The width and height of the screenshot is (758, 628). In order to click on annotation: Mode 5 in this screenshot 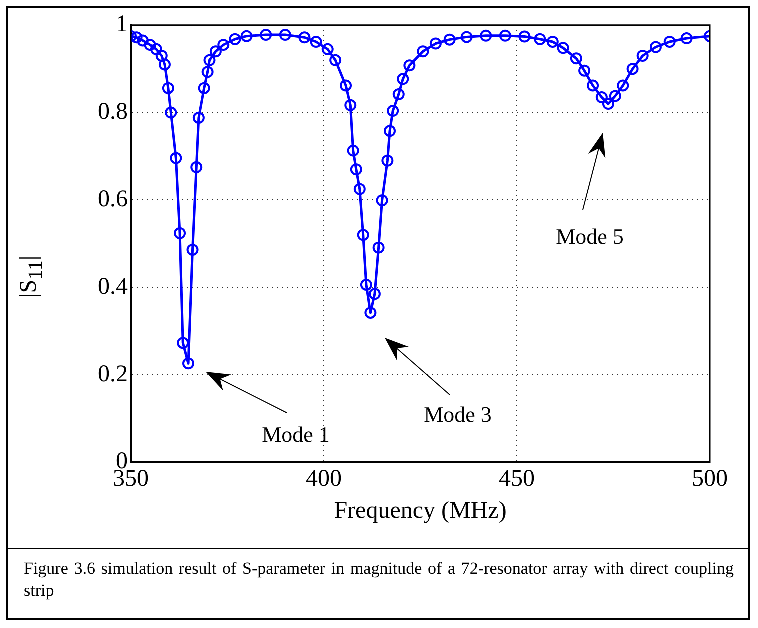, I will do `click(590, 237)`.